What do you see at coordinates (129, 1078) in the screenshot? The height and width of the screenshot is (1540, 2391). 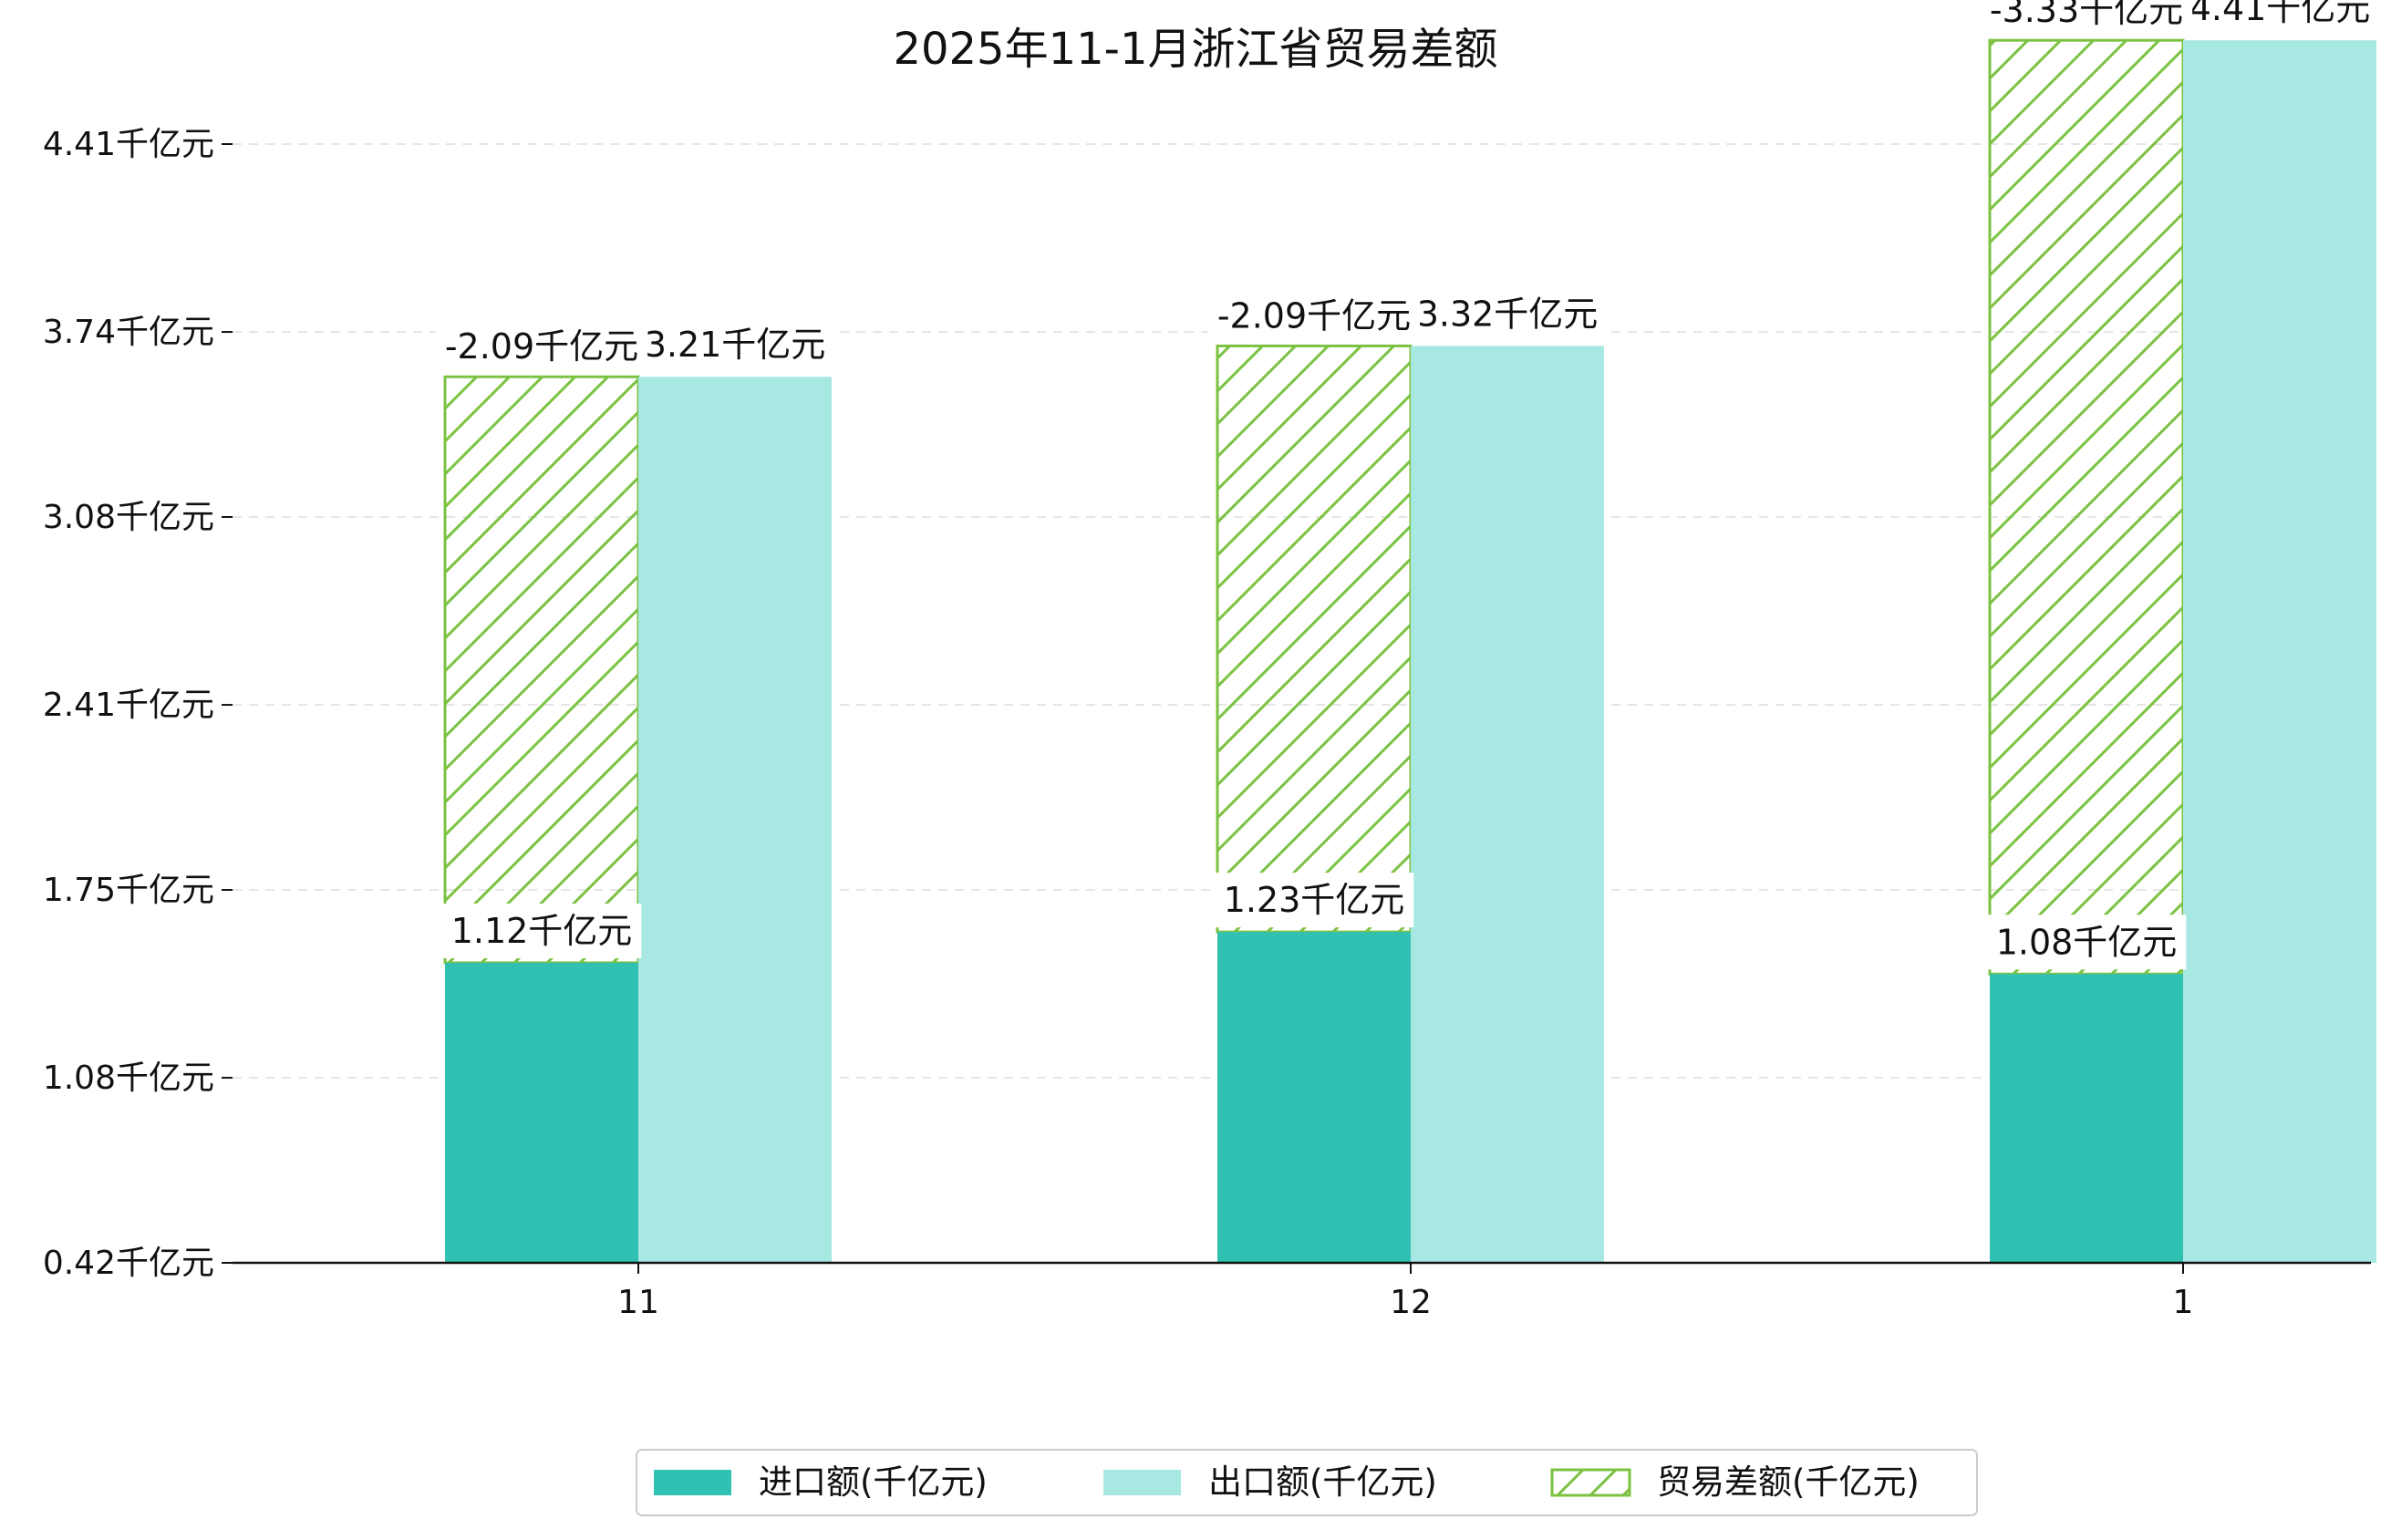 I see `y-tick-label: 1.08千亿元` at bounding box center [129, 1078].